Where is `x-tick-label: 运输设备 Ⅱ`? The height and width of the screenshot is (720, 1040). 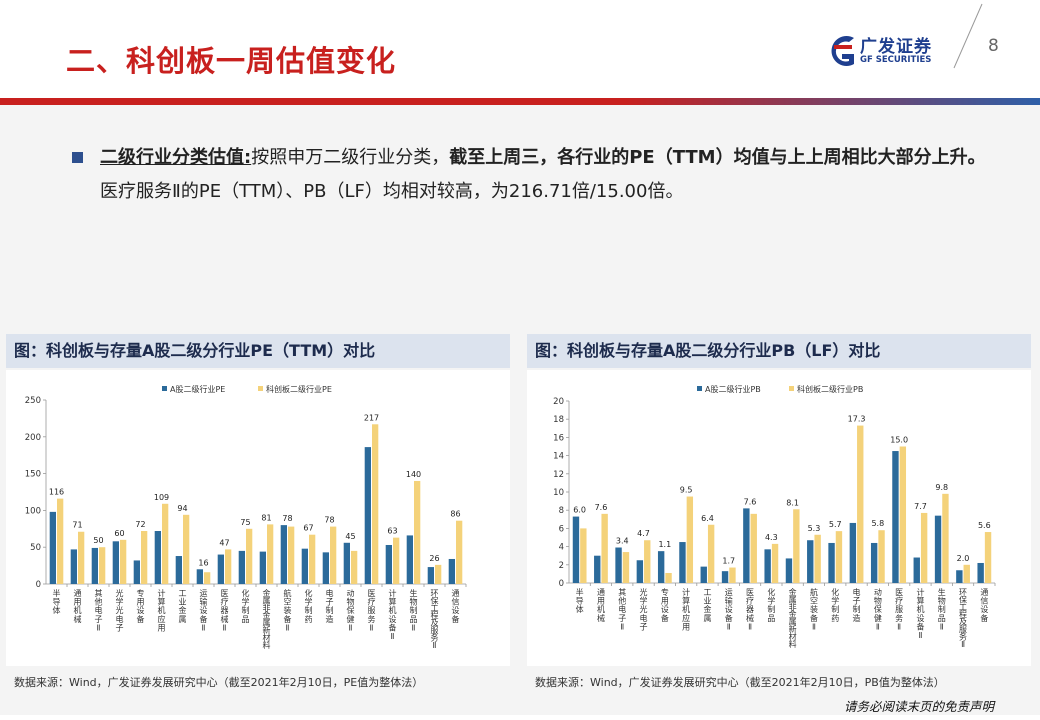 x-tick-label: 运输设备 Ⅱ is located at coordinates (204, 610).